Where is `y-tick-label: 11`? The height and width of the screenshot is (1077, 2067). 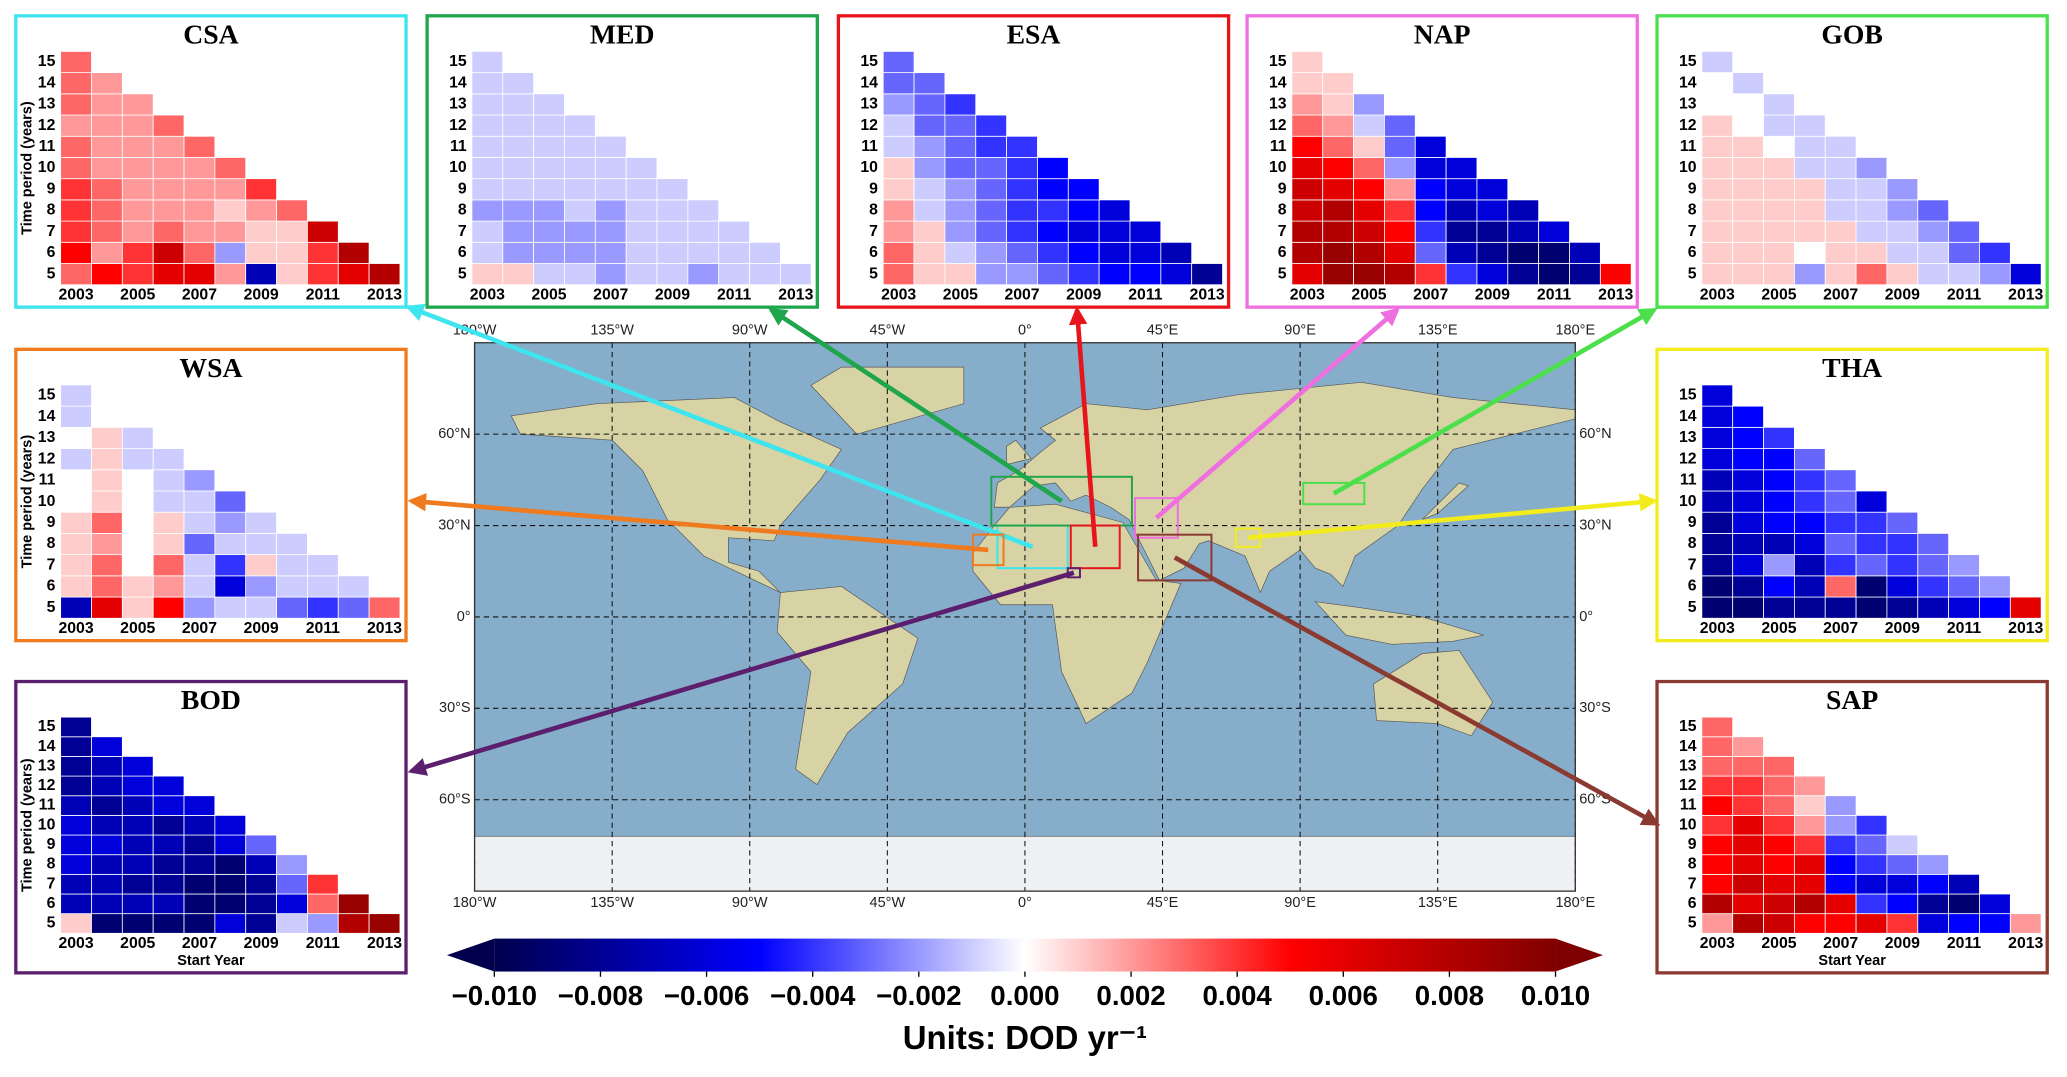 y-tick-label: 11 is located at coordinates (1688, 480).